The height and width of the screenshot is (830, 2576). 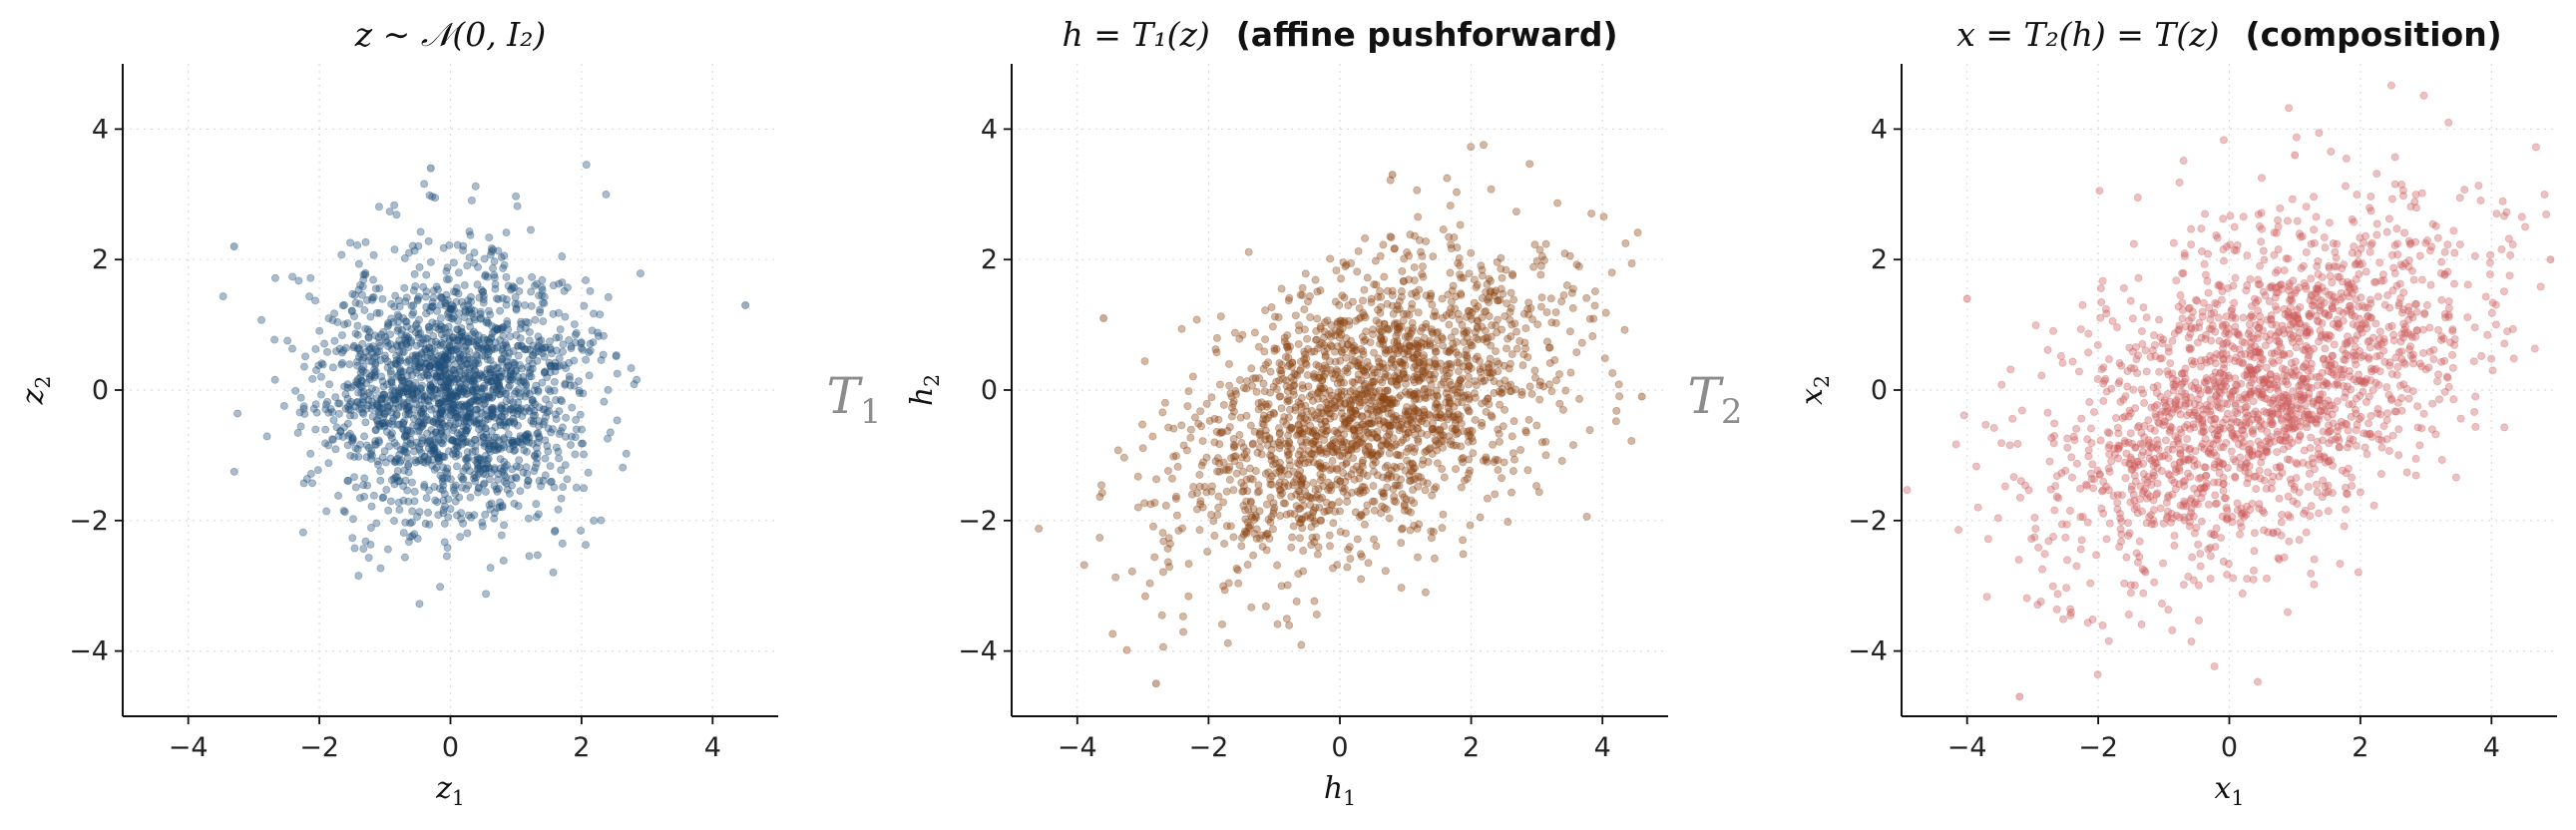 I want to click on y-axis-label: h2, so click(x=924, y=390).